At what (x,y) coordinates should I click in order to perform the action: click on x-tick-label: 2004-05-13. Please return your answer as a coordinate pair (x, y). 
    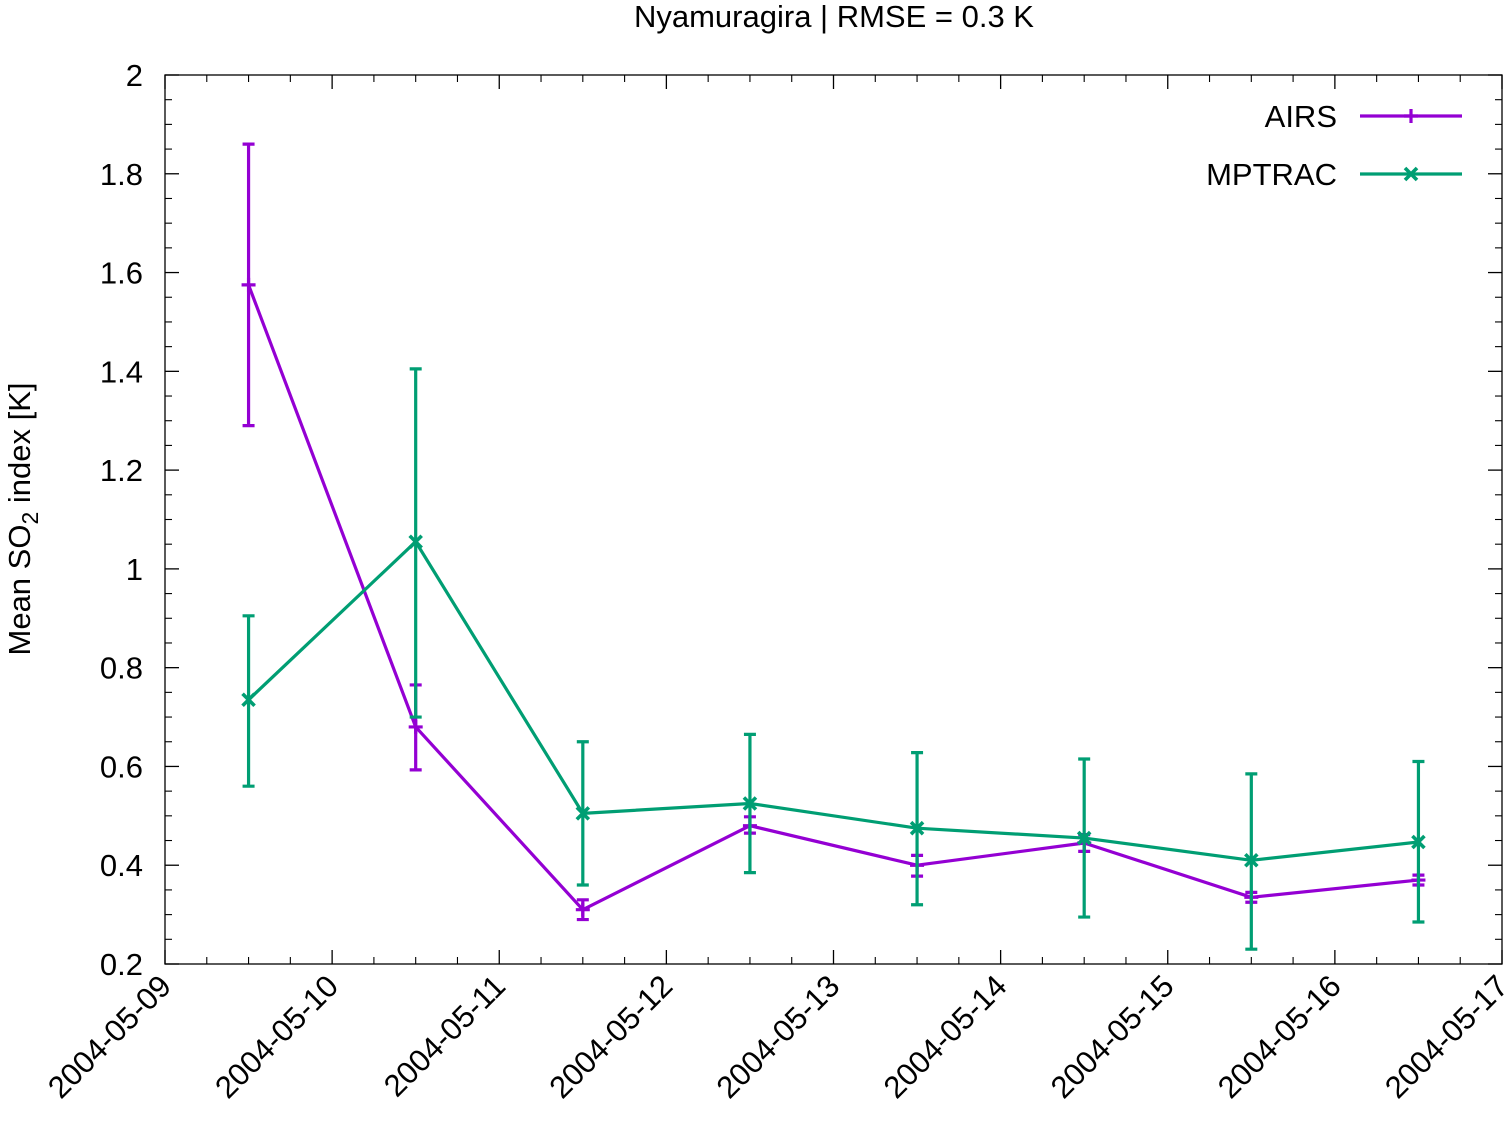
    Looking at the image, I should click on (778, 1036).